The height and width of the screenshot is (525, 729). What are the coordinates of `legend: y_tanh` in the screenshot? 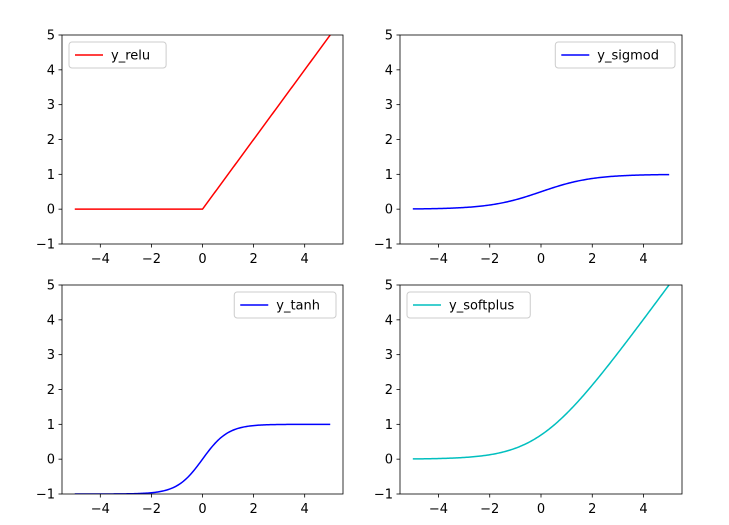 It's located at (285, 305).